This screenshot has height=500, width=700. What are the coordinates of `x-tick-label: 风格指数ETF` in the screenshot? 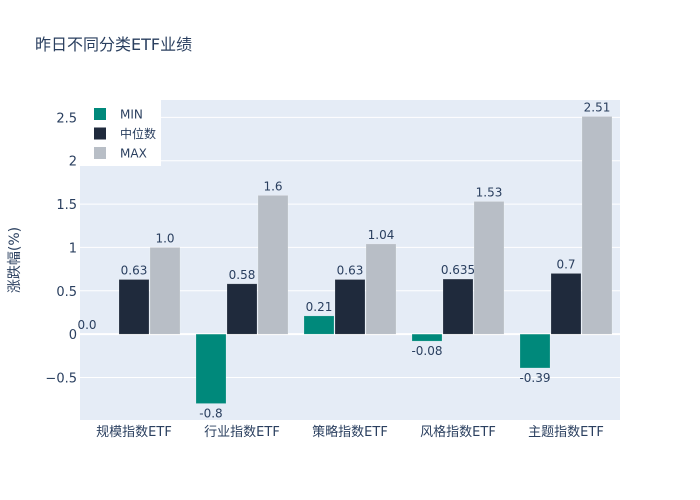 It's located at (458, 432).